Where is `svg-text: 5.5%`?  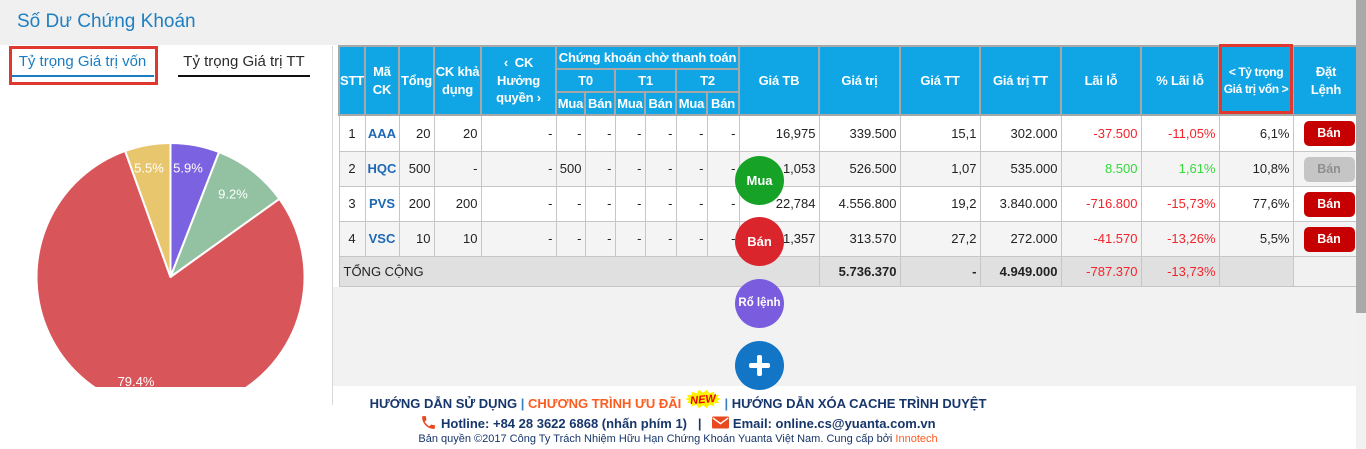
svg-text: 5.5% is located at coordinates (149, 168).